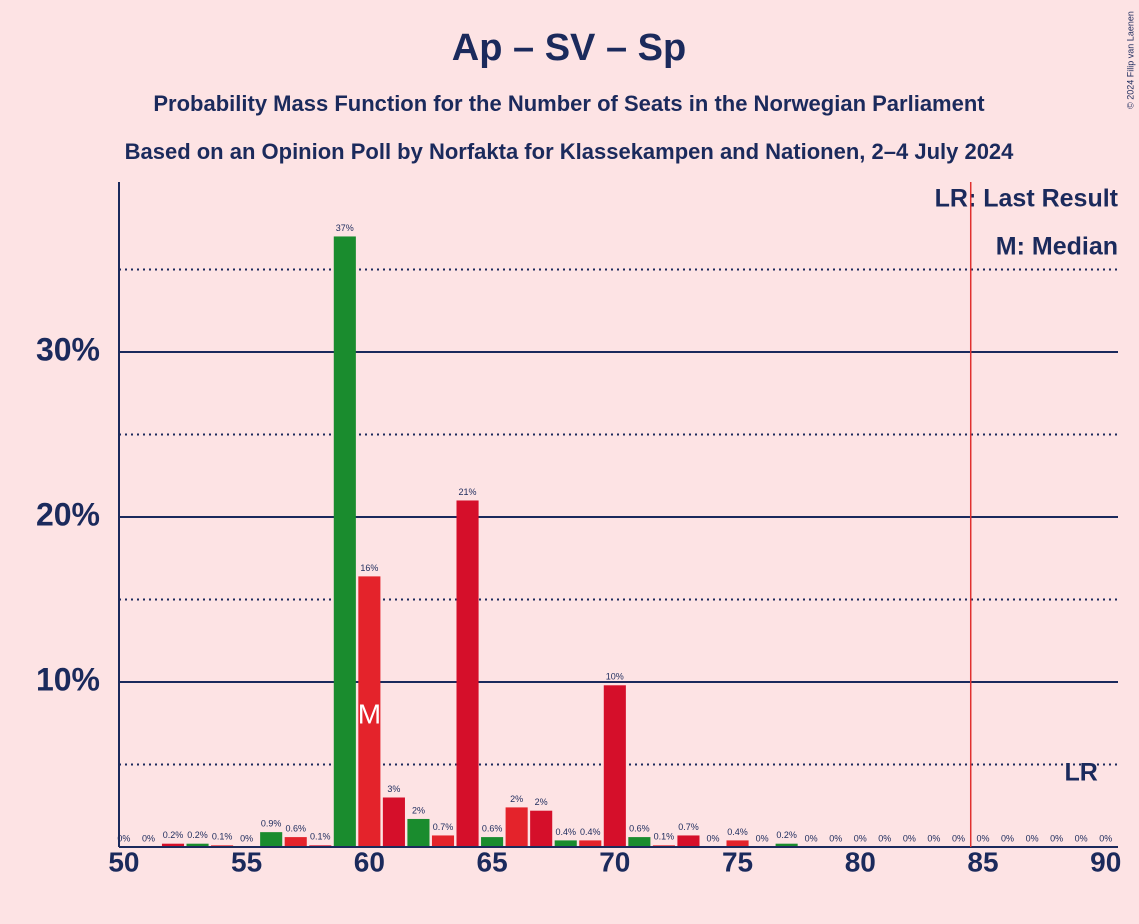 The width and height of the screenshot is (1139, 924). I want to click on median-marker: M, so click(369, 713).